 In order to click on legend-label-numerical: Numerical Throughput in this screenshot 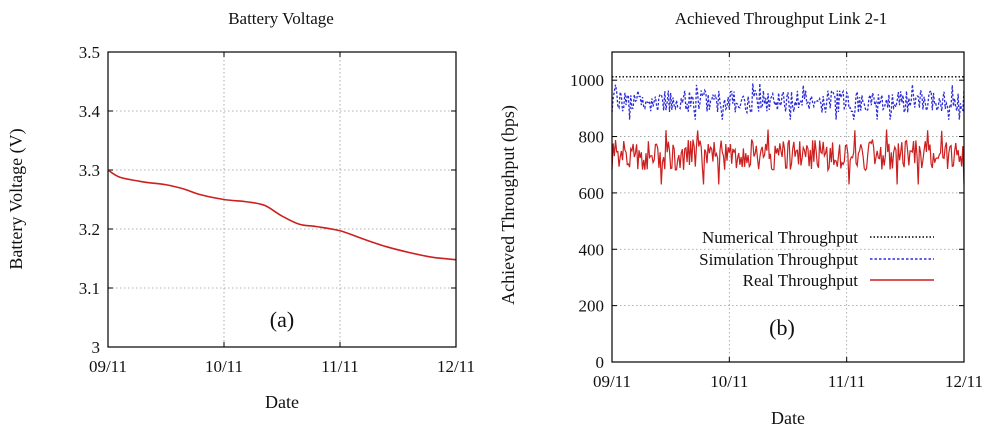, I will do `click(780, 237)`.